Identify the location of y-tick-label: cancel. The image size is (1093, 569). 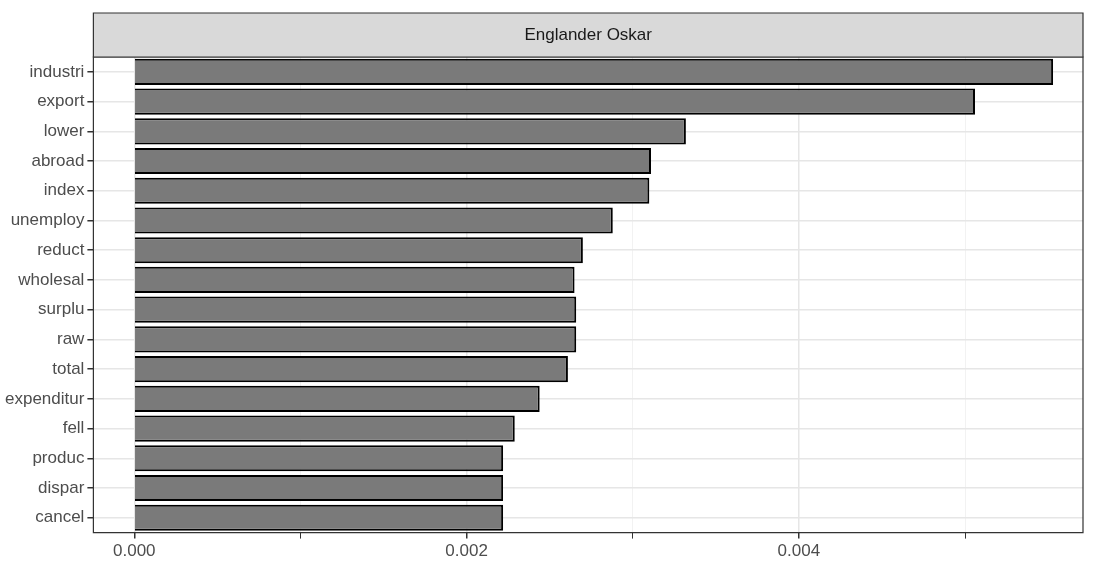
(60, 517).